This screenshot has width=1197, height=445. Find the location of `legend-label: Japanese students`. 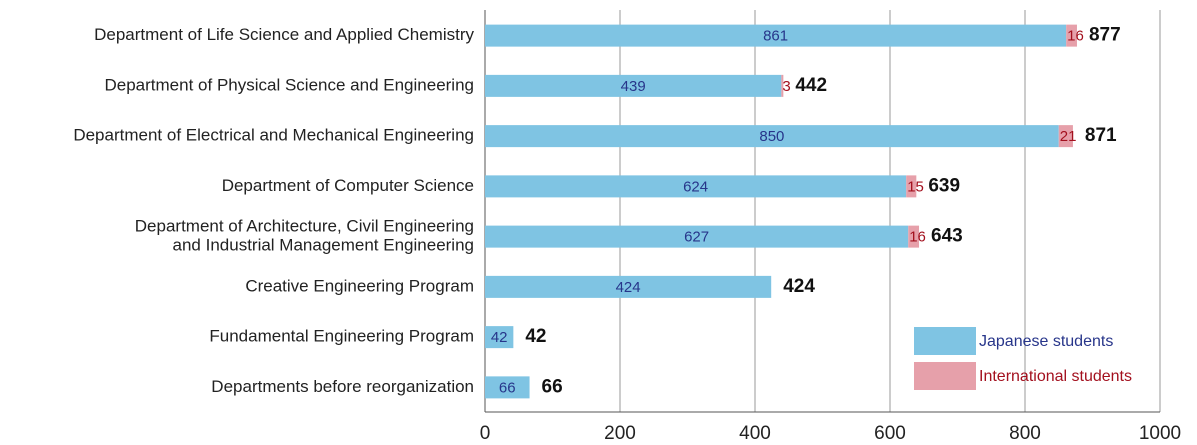

legend-label: Japanese students is located at coordinates (1046, 341).